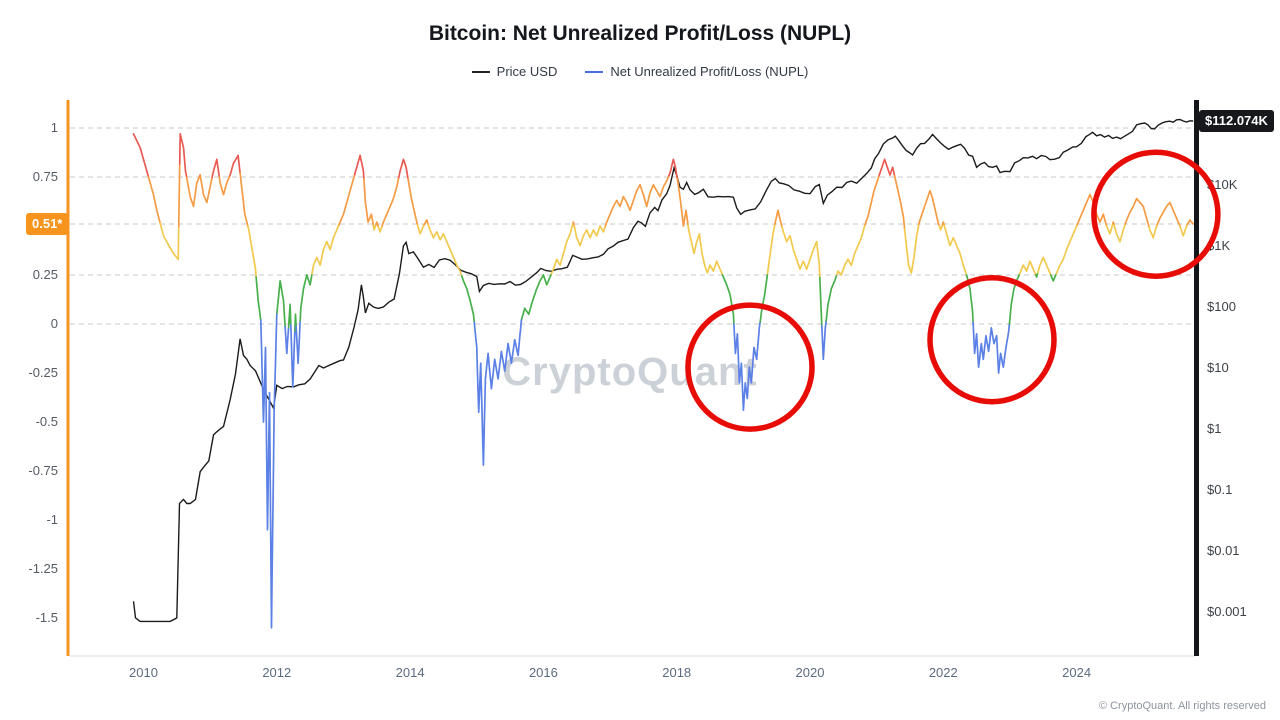  What do you see at coordinates (943, 672) in the screenshot?
I see `x-tick-label: 2022` at bounding box center [943, 672].